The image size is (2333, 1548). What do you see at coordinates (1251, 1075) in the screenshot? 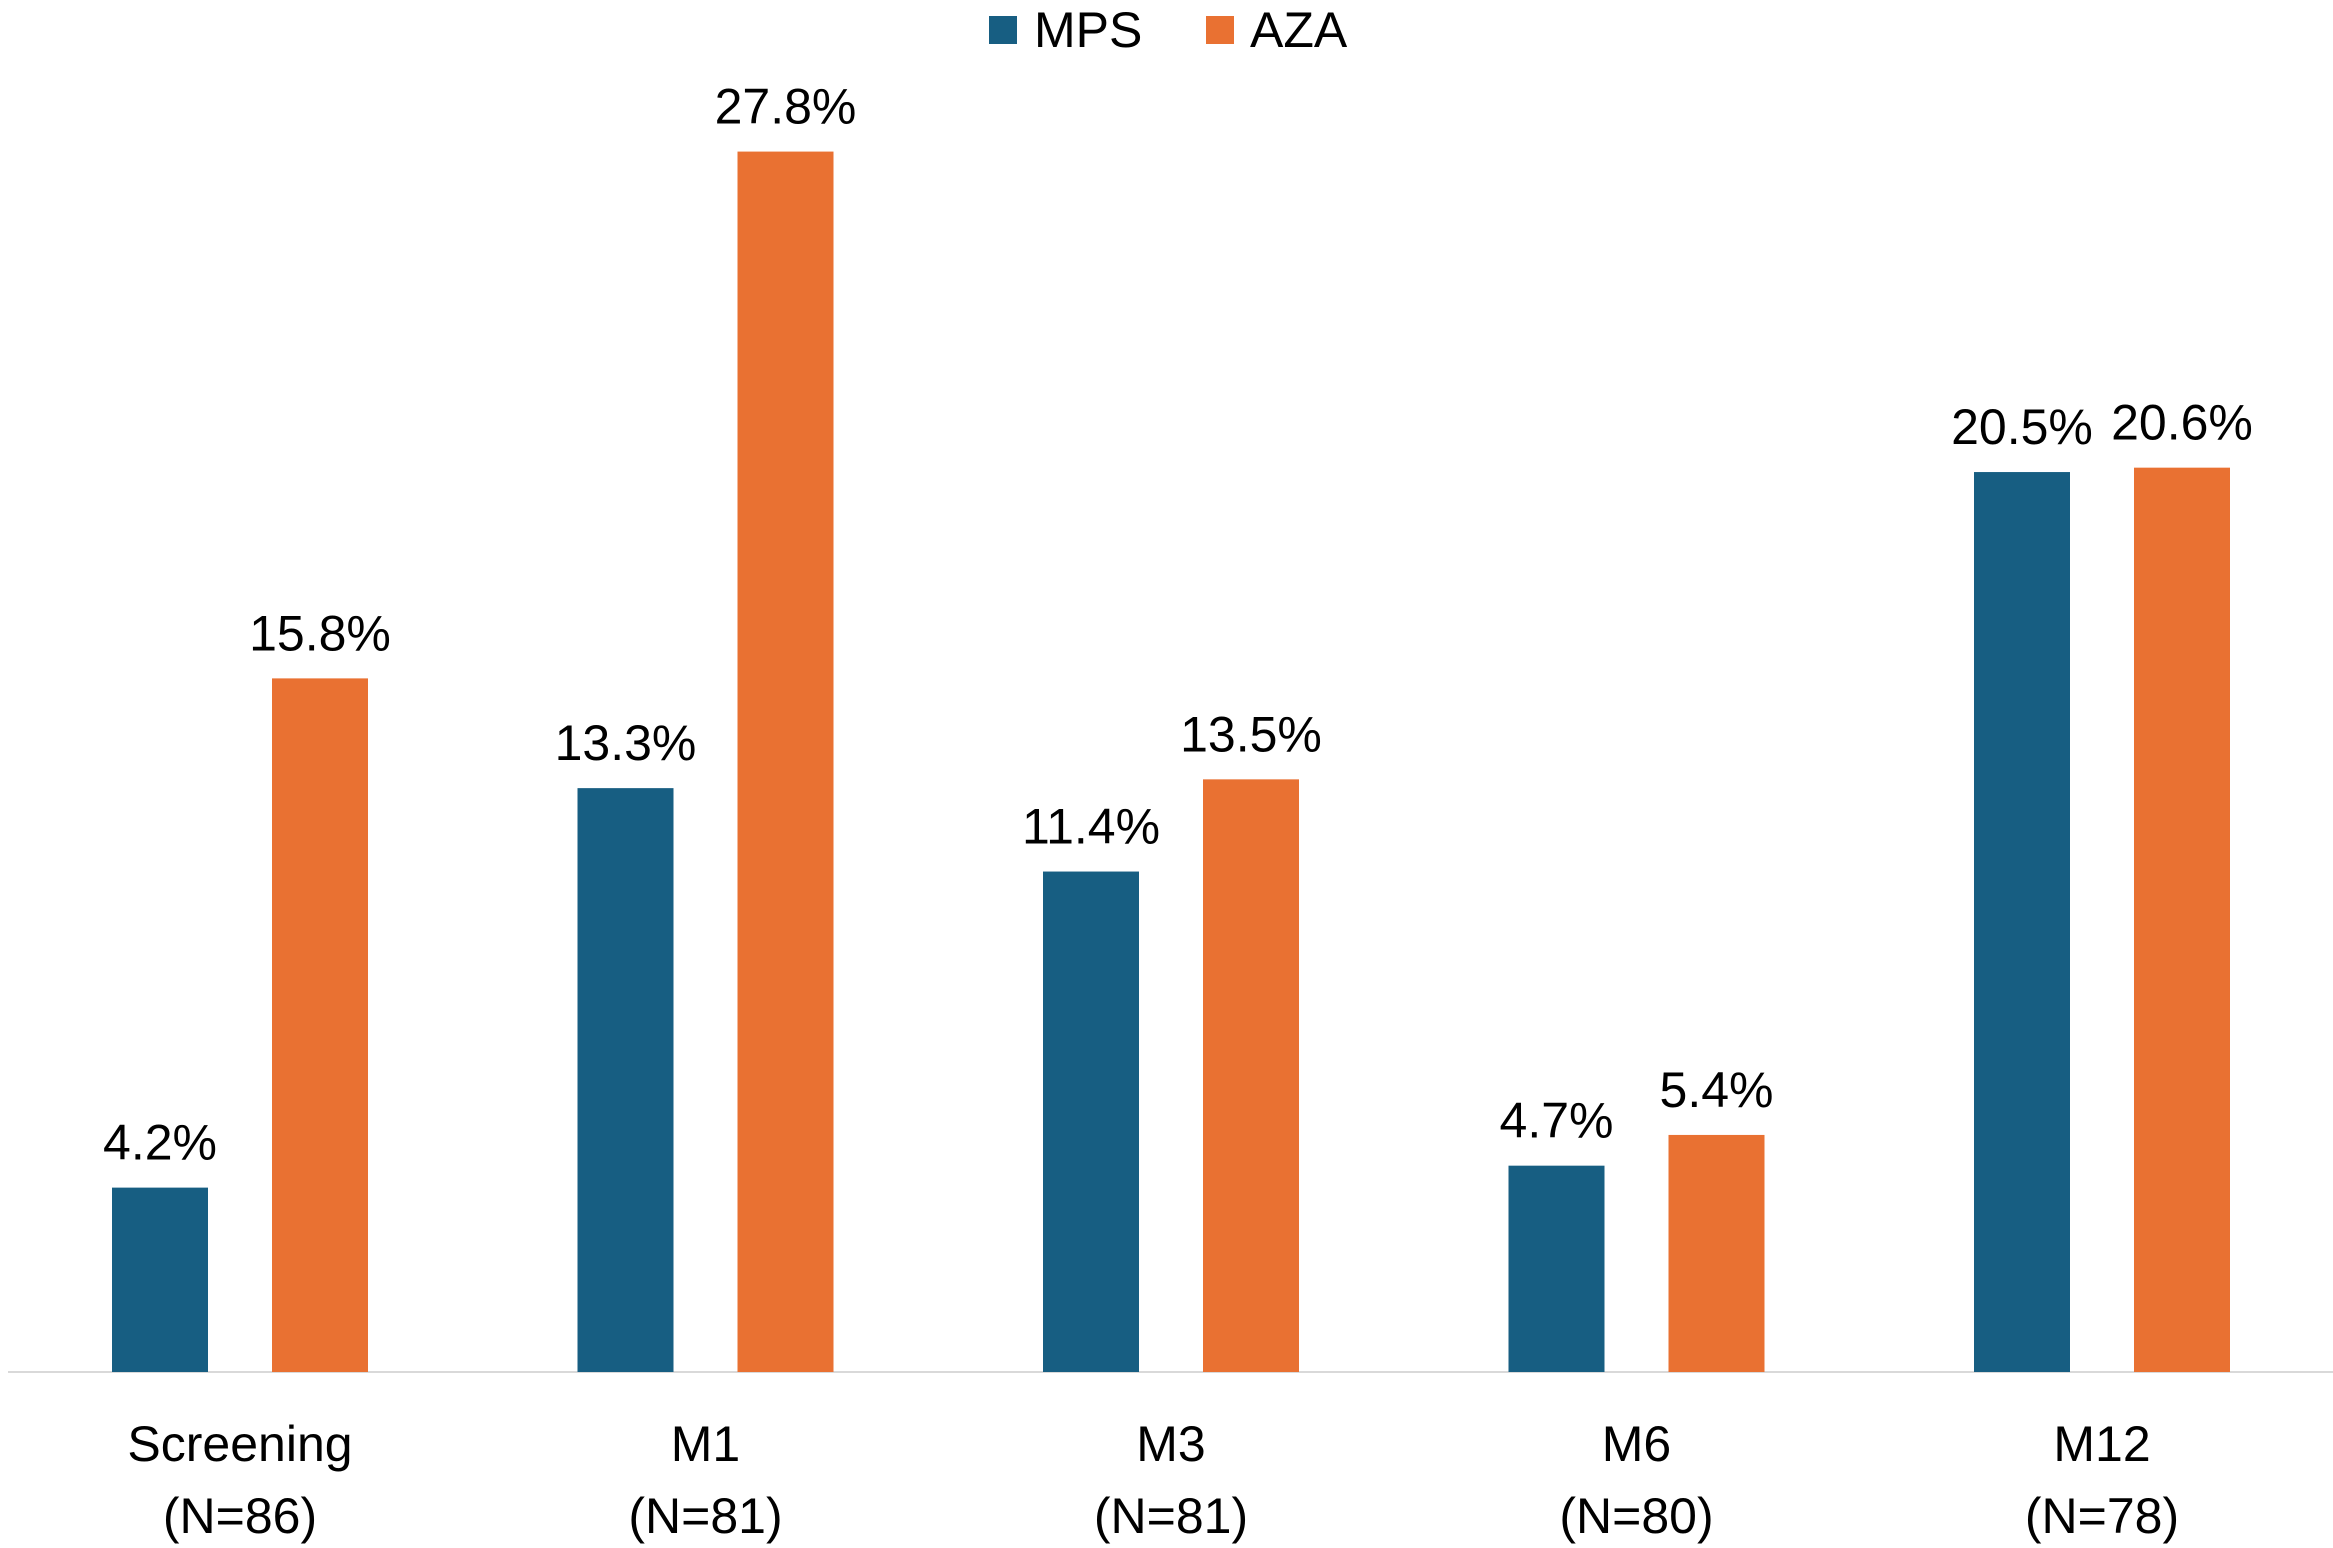
I see `bar-aza-m3` at bounding box center [1251, 1075].